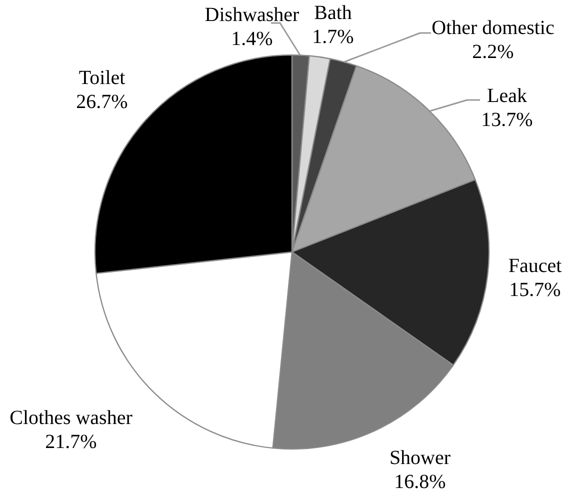 The image size is (566, 491). Describe the element at coordinates (420, 481) in the screenshot. I see `data-label: 16.8%` at that location.